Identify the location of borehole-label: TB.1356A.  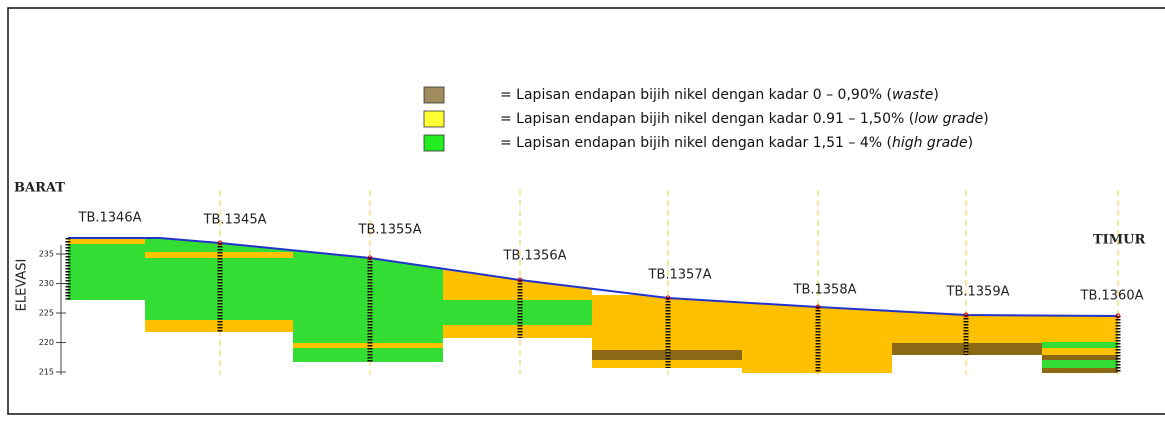
(535, 256).